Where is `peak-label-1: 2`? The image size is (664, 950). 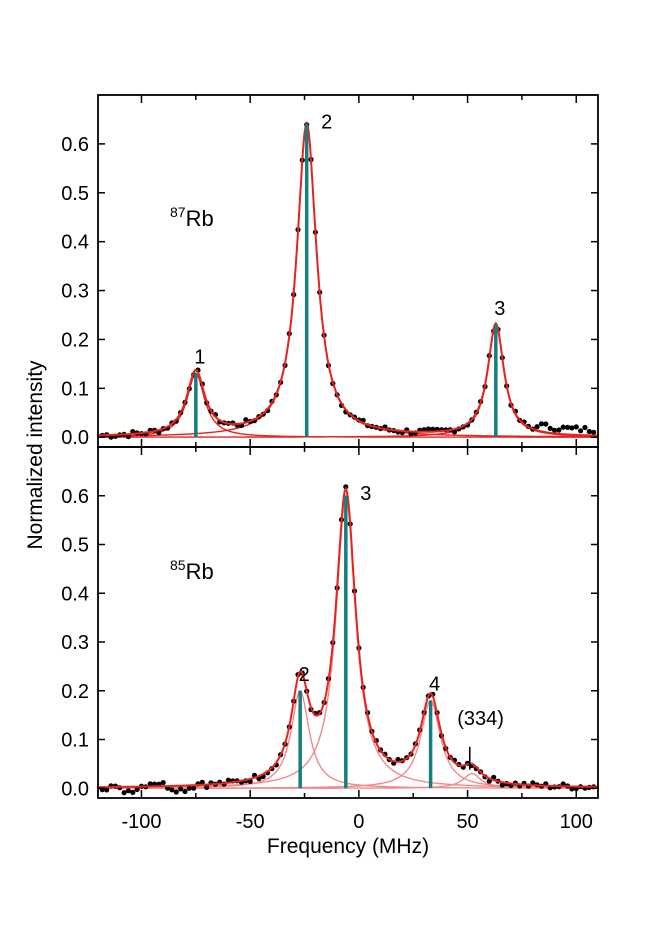
peak-label-1: 2 is located at coordinates (304, 675).